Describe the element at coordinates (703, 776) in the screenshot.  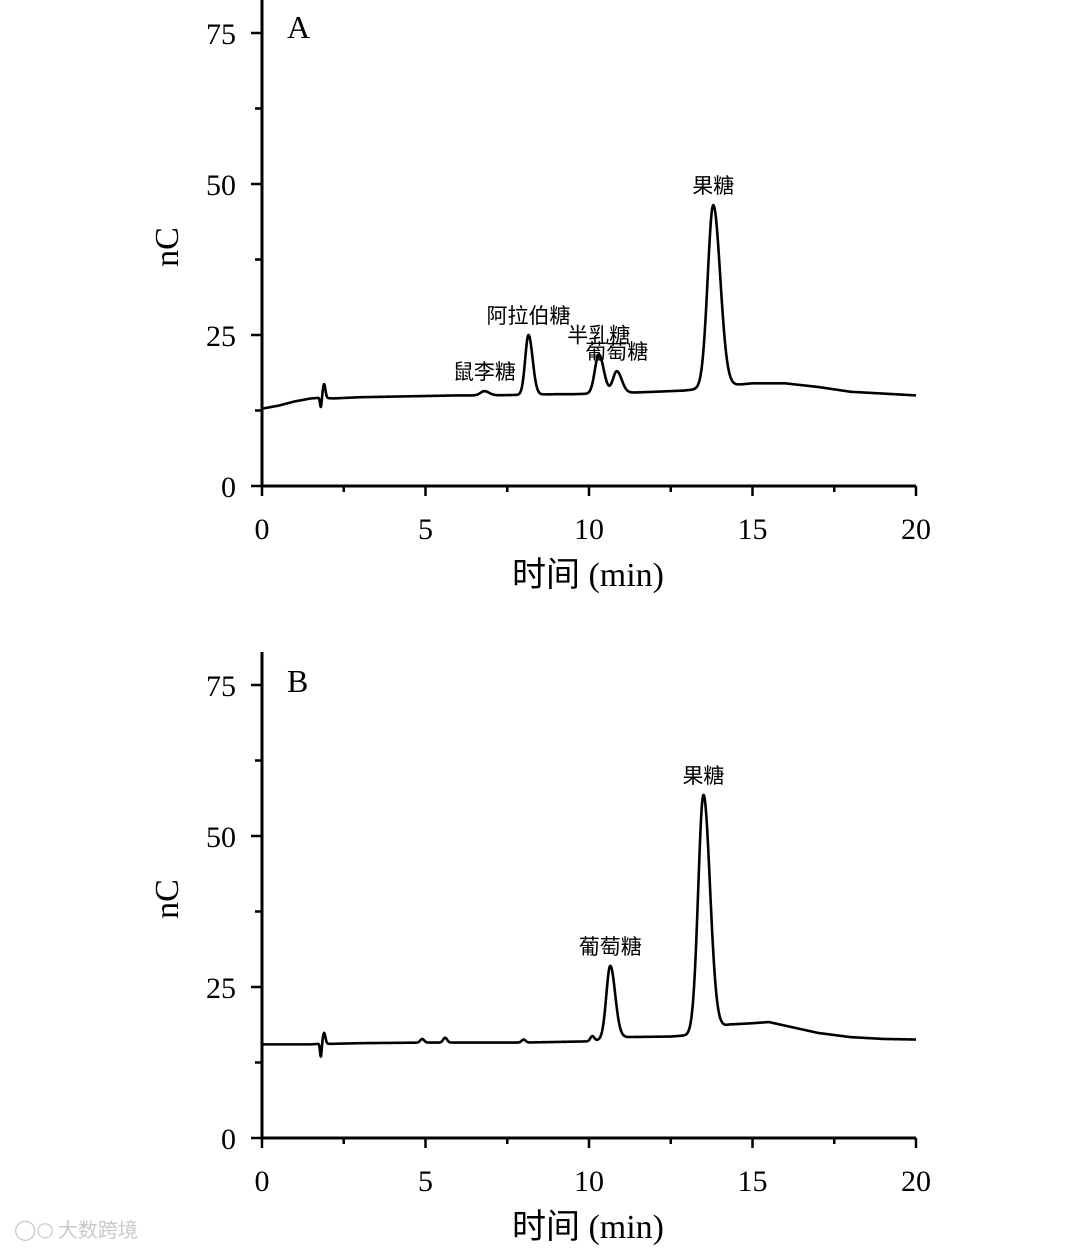
I see `peak-label-1: 果糖` at that location.